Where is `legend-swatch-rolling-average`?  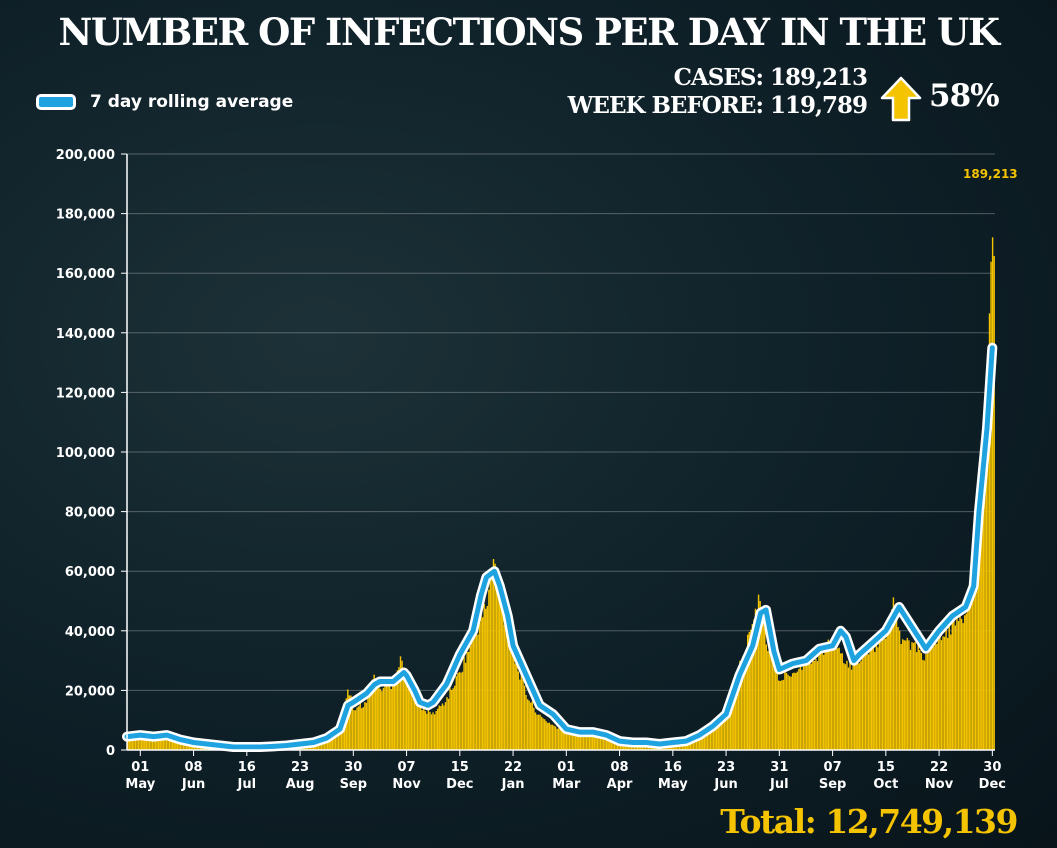
legend-swatch-rolling-average is located at coordinates (56, 102).